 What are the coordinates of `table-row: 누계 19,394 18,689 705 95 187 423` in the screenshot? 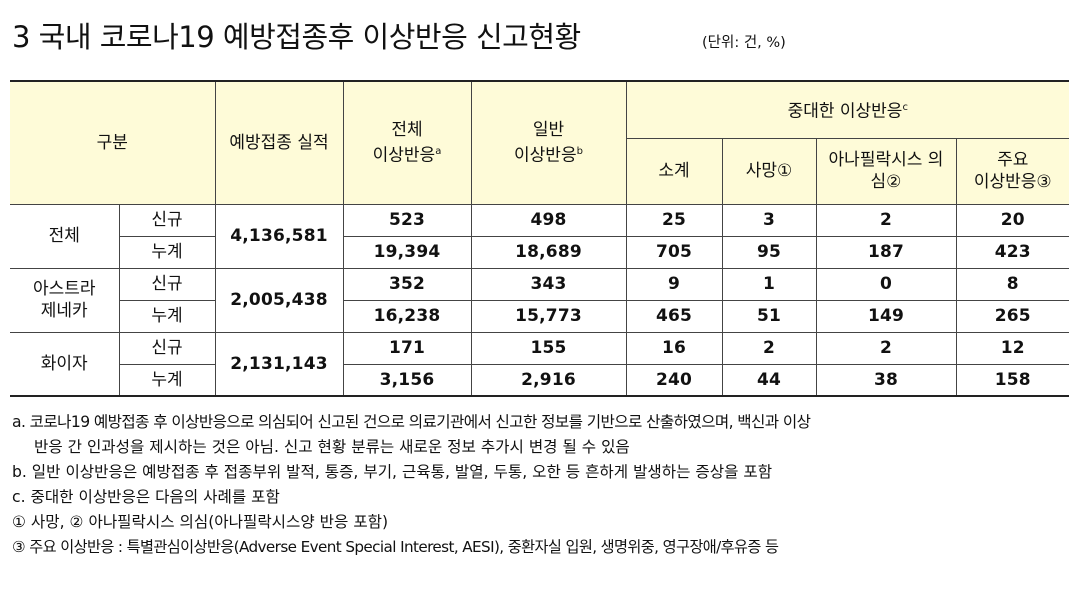 It's located at (540, 252).